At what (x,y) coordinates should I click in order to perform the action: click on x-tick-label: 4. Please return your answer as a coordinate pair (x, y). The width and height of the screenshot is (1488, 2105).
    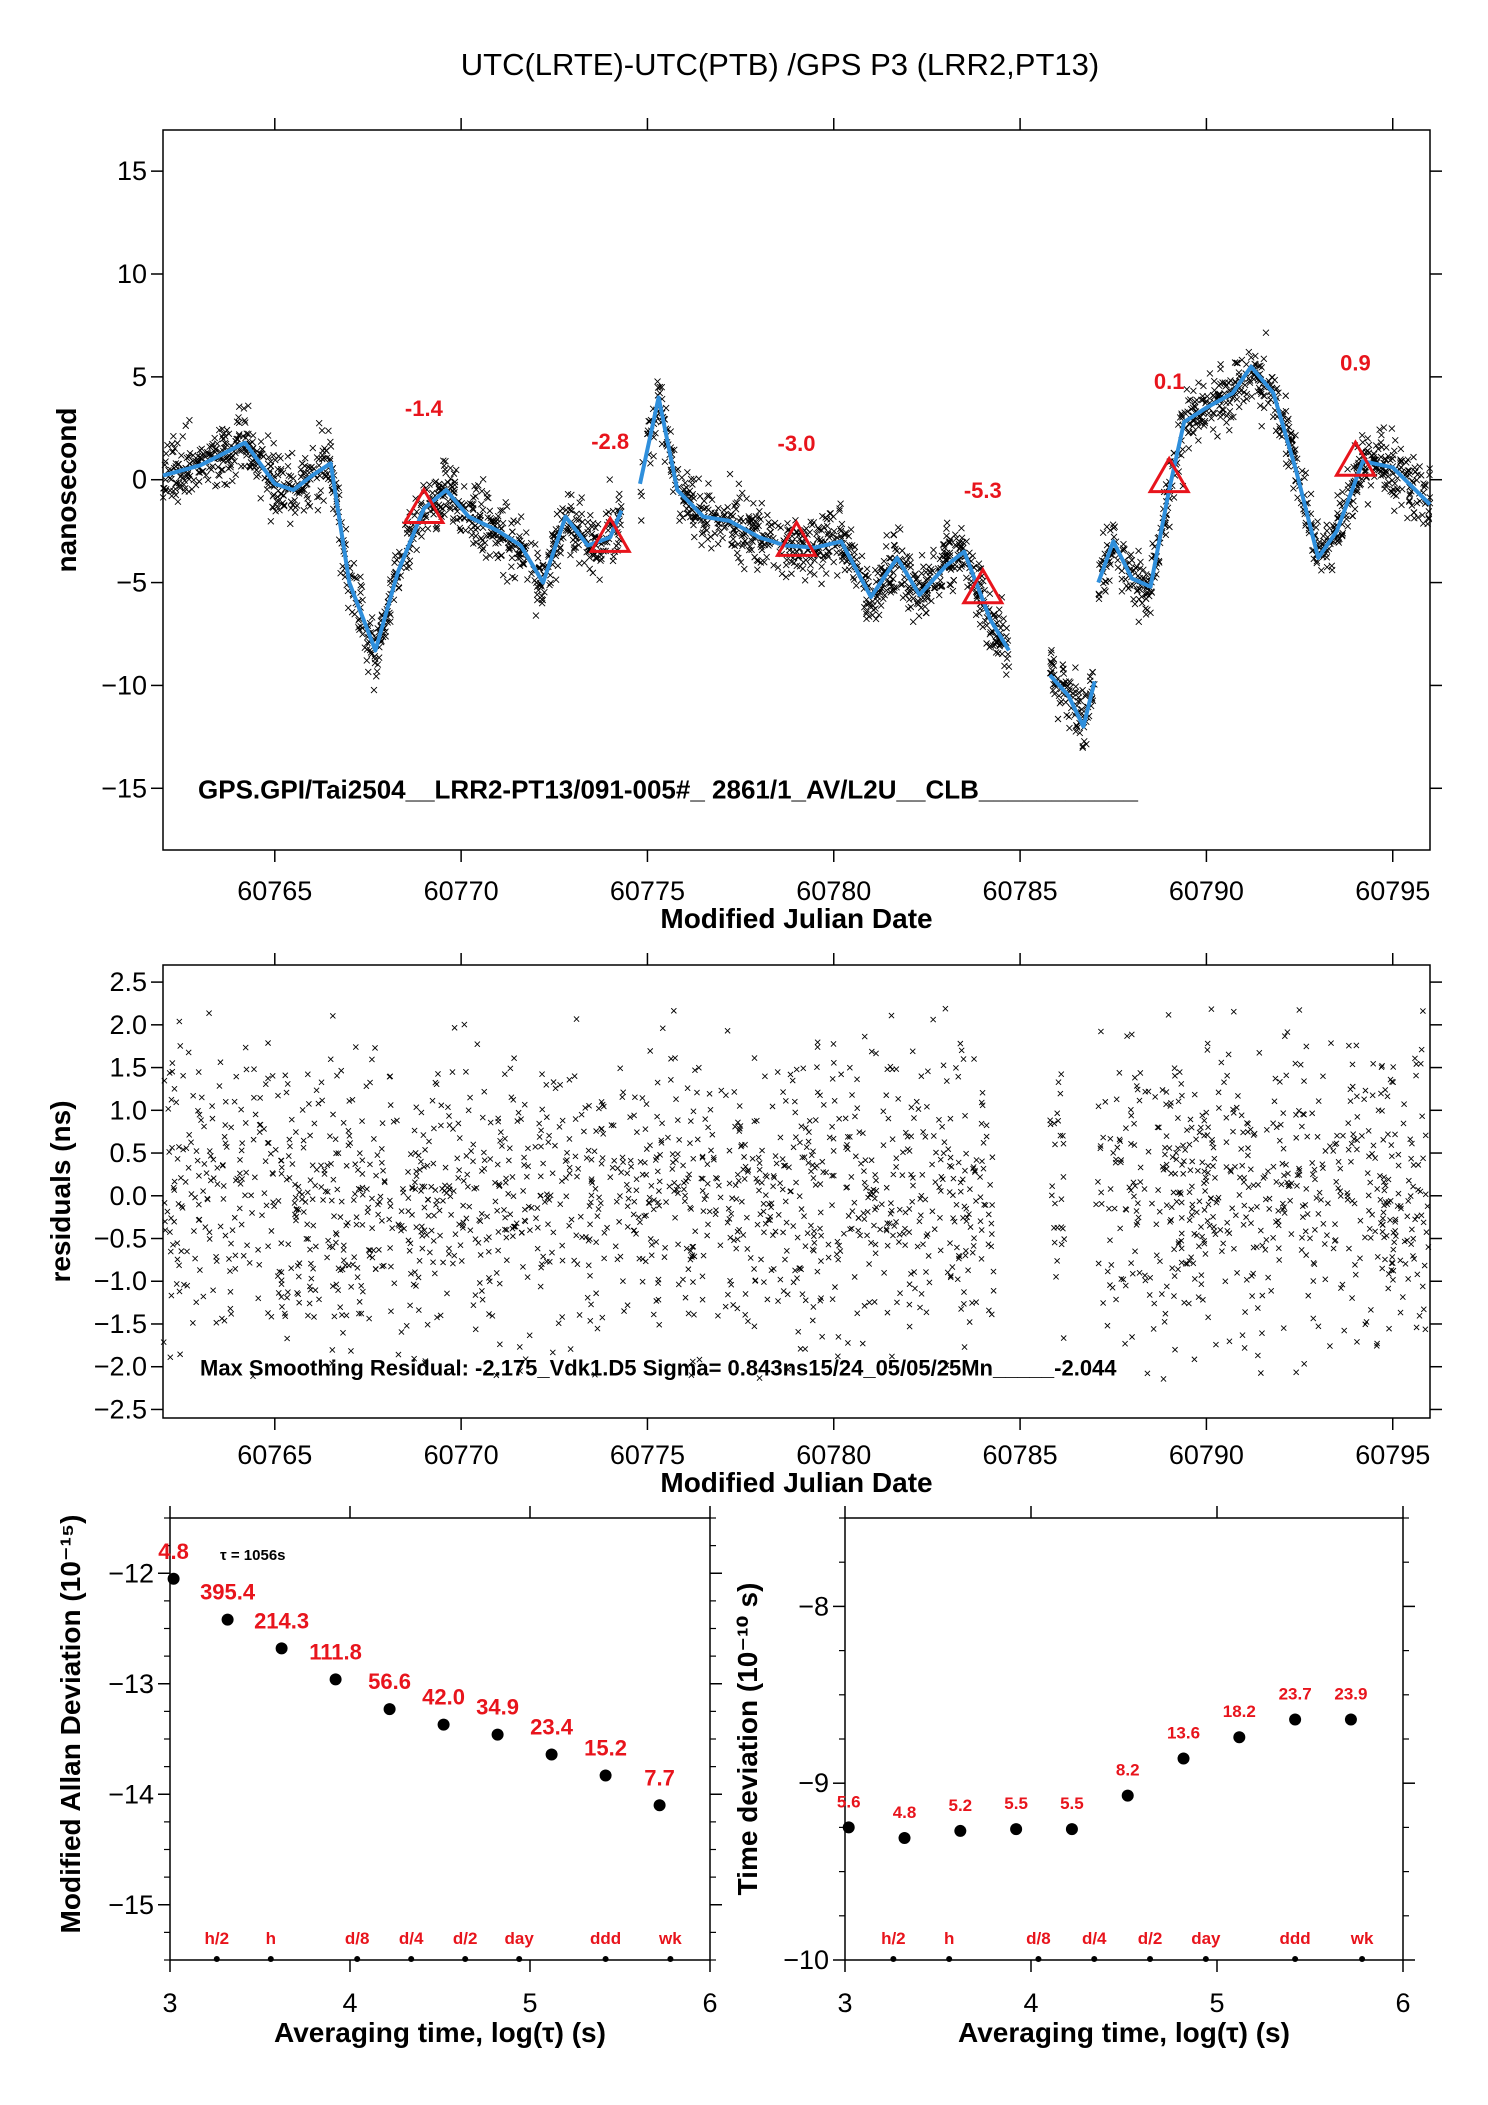
    Looking at the image, I should click on (349, 2003).